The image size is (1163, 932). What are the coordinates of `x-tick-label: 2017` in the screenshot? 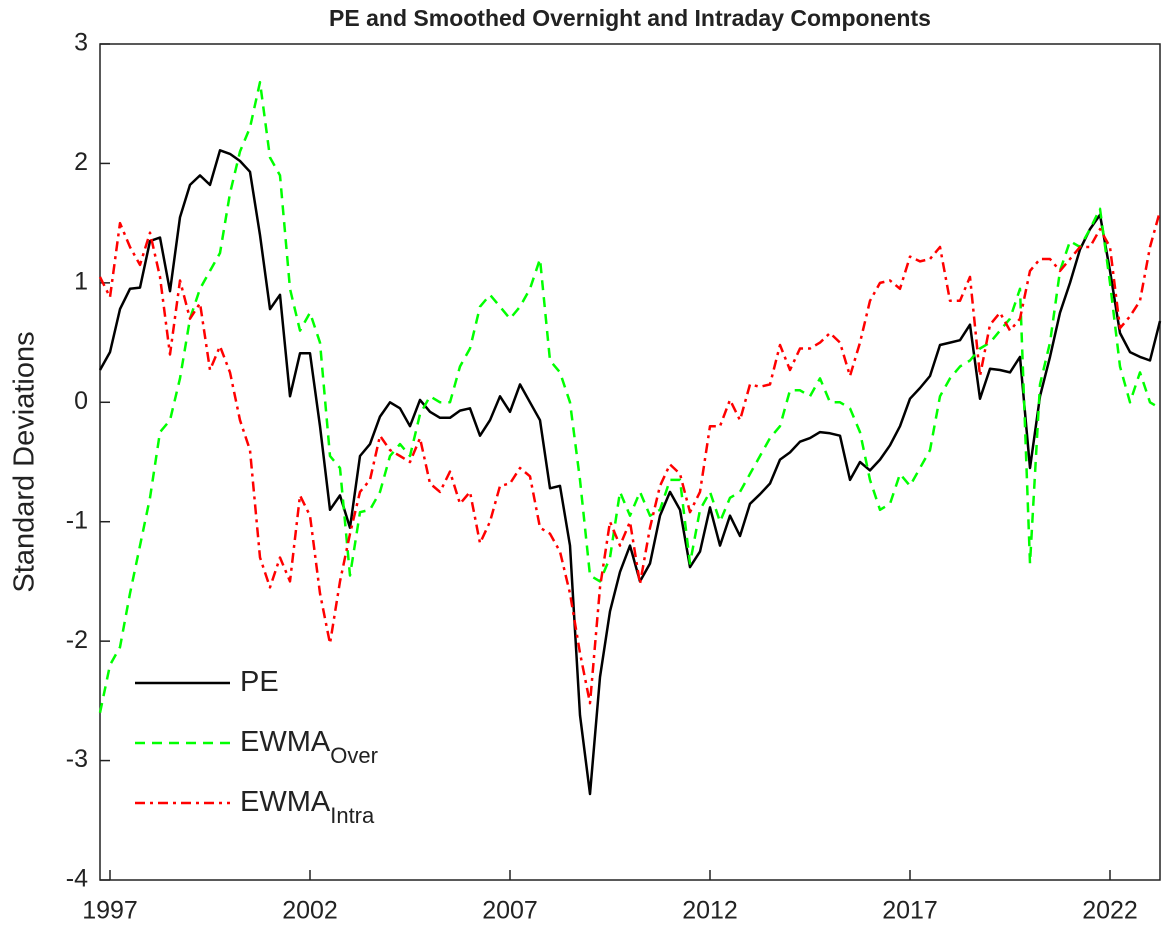 It's located at (910, 911).